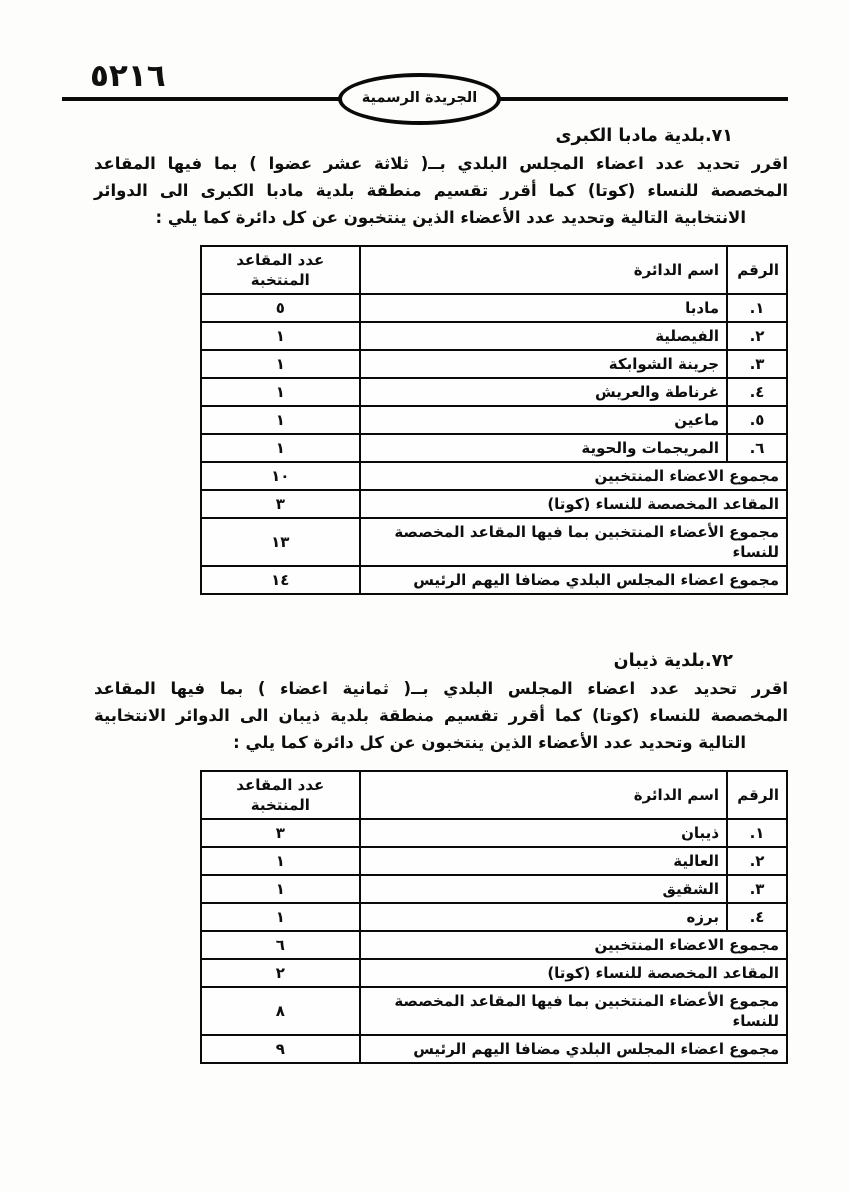 Image resolution: width=850 pixels, height=1193 pixels. I want to click on gazette-title: الجريدة الرسمية, so click(419, 98).